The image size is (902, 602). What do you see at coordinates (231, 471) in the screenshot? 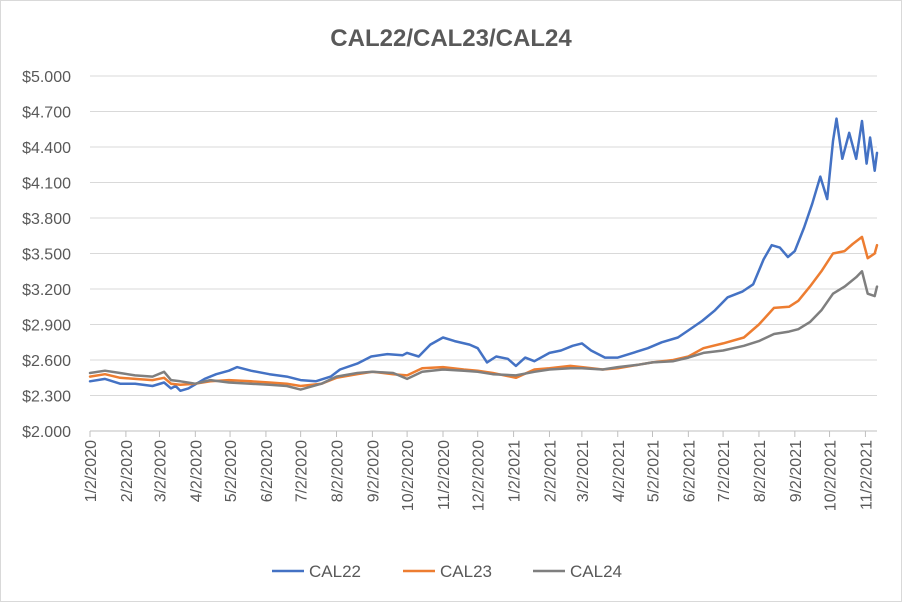
I see `x-tick-label: 5/2/2020` at bounding box center [231, 471].